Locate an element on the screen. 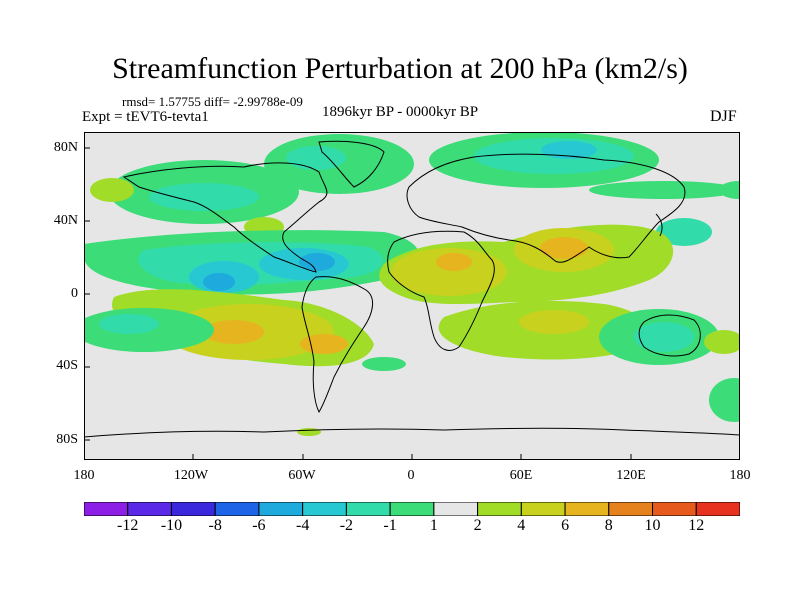  lat-tick: 40S is located at coordinates (67, 365).